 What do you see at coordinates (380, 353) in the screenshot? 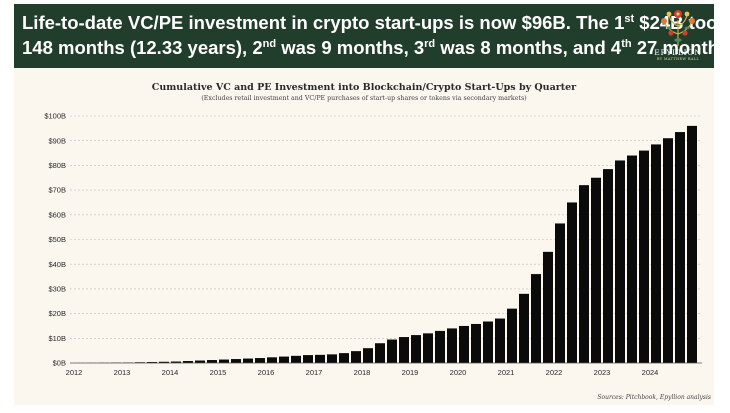
I see `bar: 2018 Q2` at bounding box center [380, 353].